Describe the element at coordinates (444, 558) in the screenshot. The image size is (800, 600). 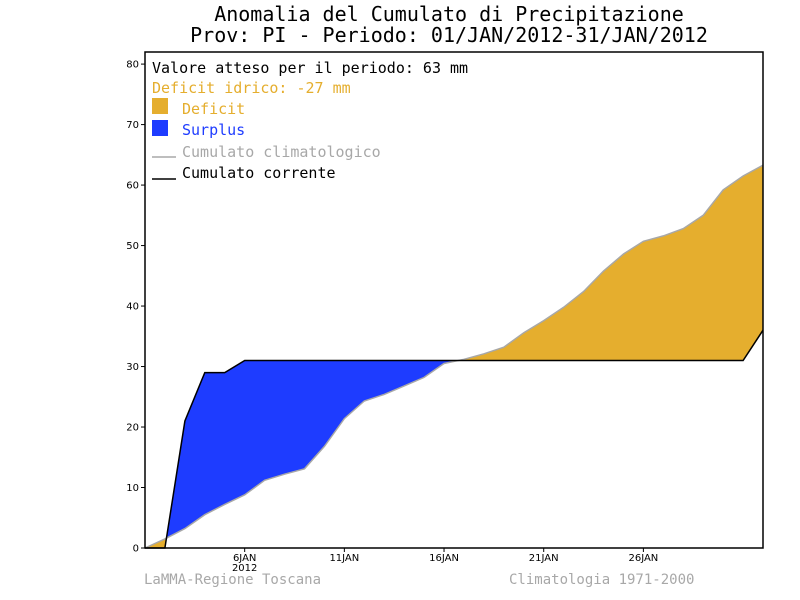
I see `x-tick-label-16: 16JAN` at that location.